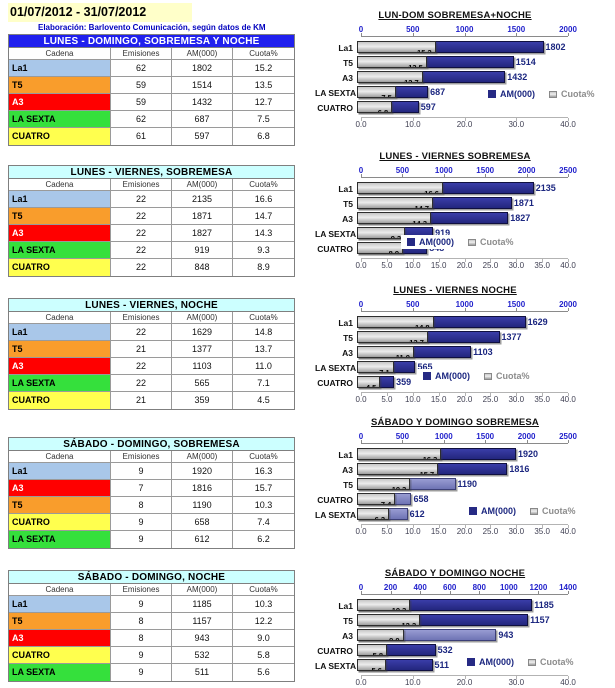  Describe the element at coordinates (455, 665) in the screenshot. I see `chart-bar-row: LA SEXTA 511 5.6` at that location.